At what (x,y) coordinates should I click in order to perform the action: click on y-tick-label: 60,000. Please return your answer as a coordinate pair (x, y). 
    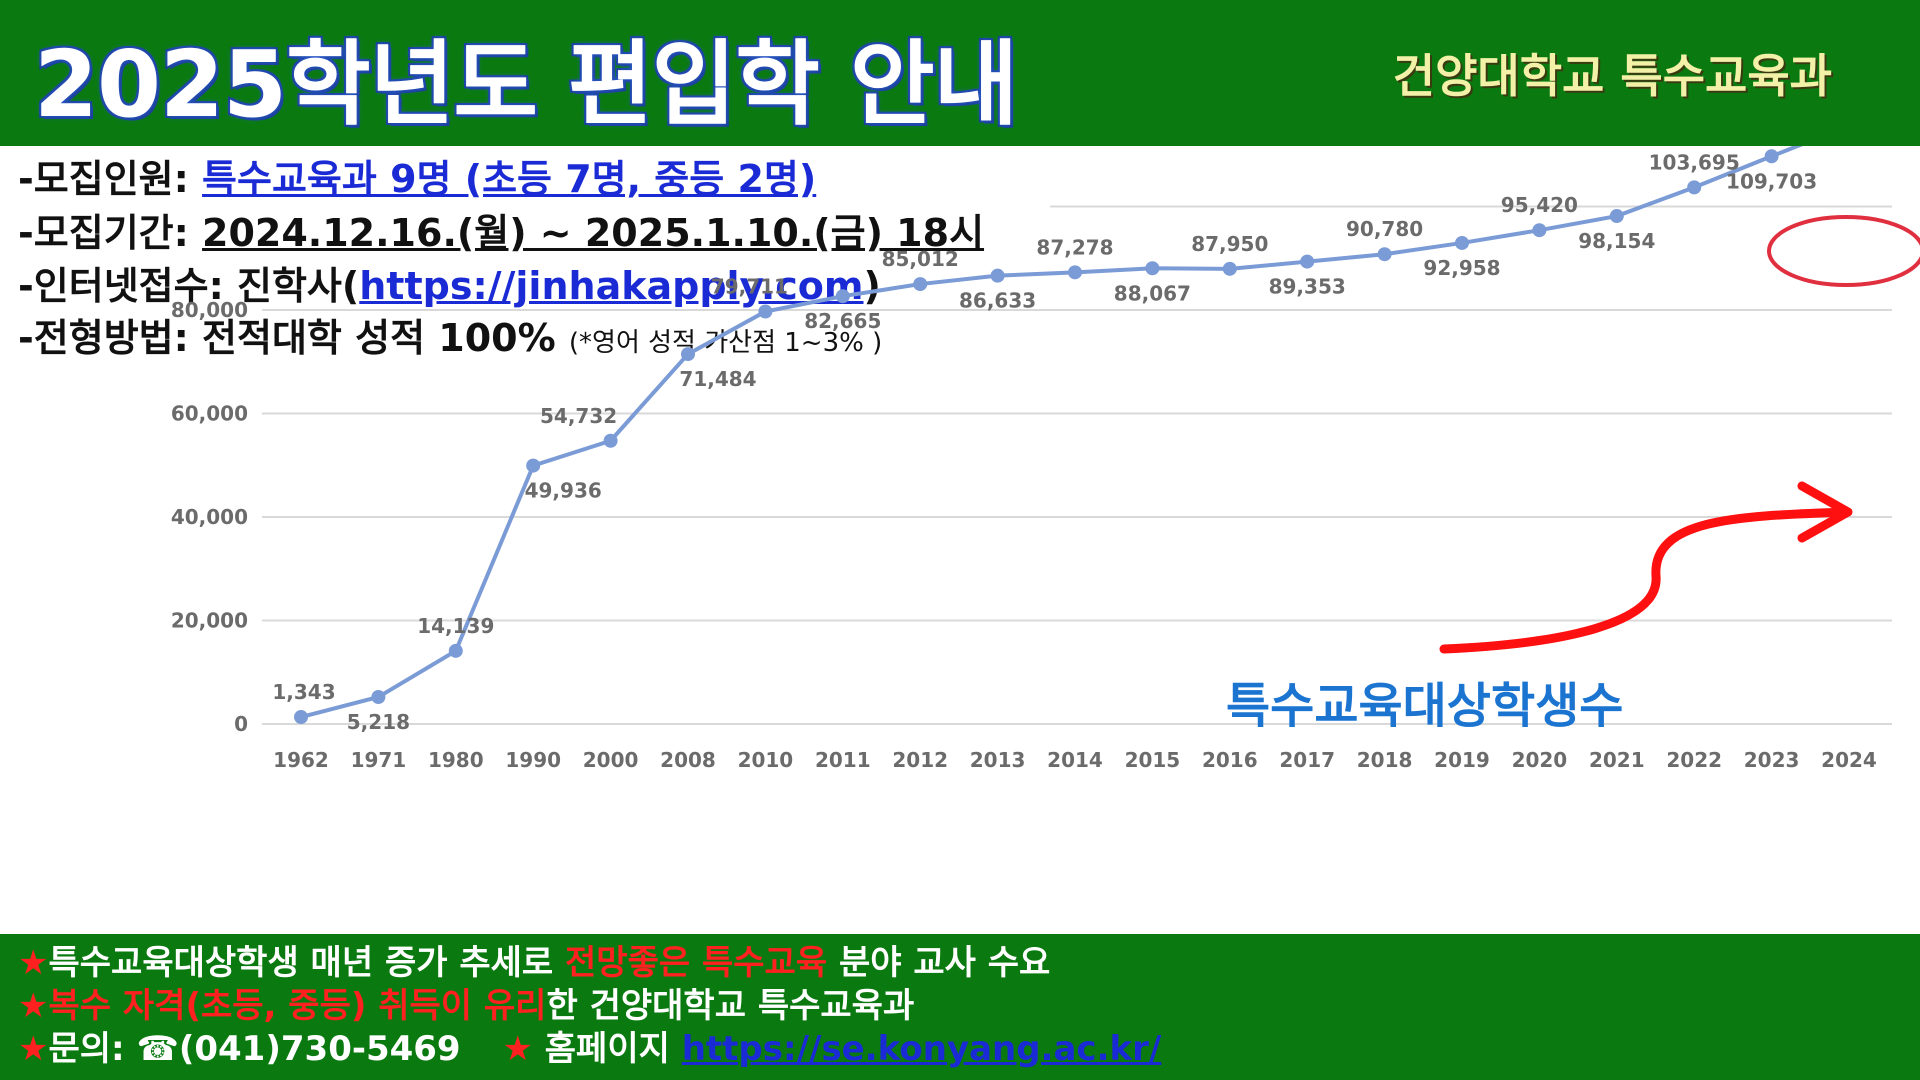
    Looking at the image, I should click on (209, 414).